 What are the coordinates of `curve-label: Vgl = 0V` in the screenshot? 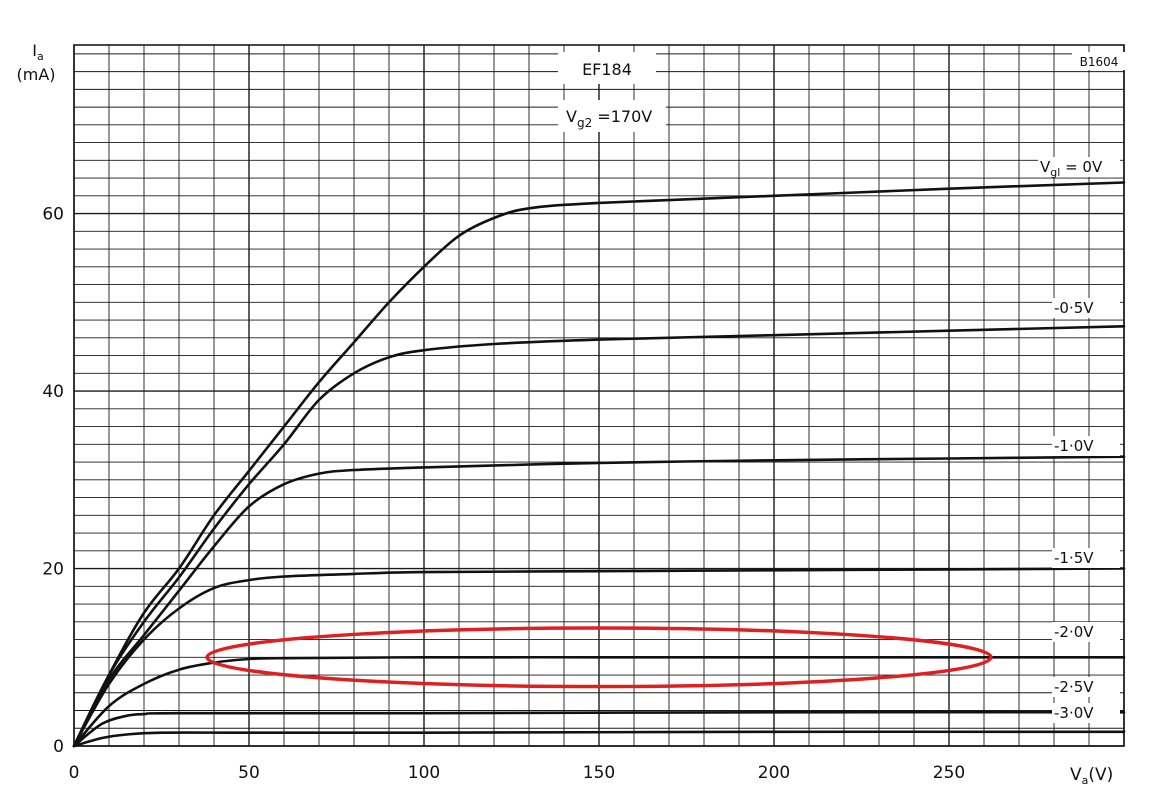 It's located at (1071, 168).